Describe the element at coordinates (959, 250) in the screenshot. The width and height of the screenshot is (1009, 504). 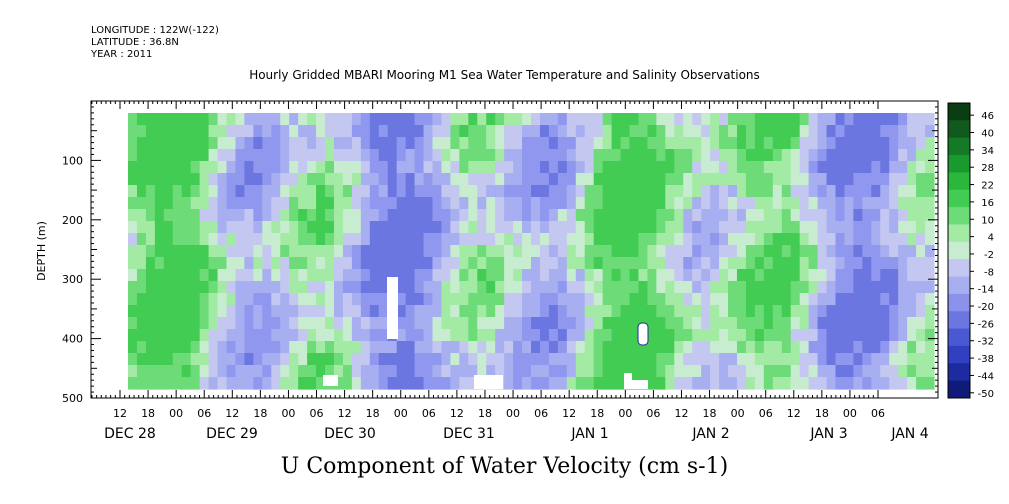
I see `colorbar-frame` at that location.